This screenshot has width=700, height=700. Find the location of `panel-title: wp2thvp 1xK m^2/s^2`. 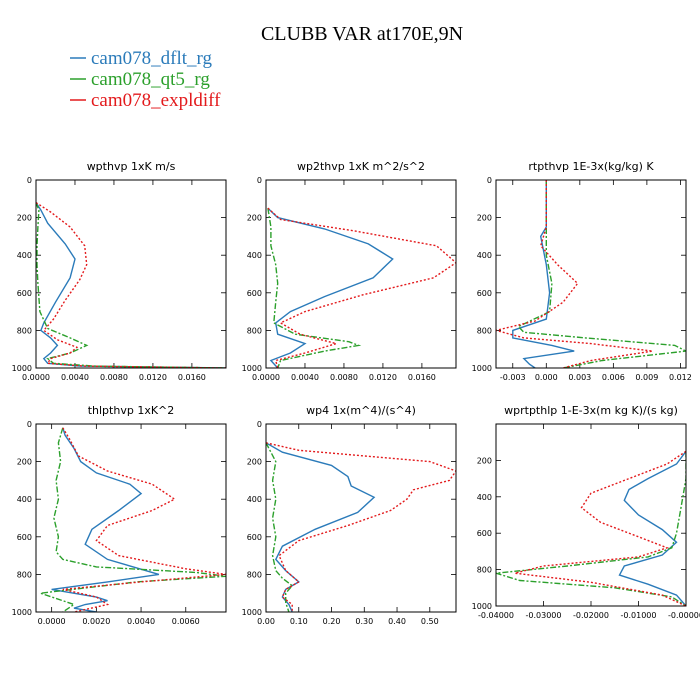

panel-title: wp2thvp 1xK m^2/s^2 is located at coordinates (361, 166).